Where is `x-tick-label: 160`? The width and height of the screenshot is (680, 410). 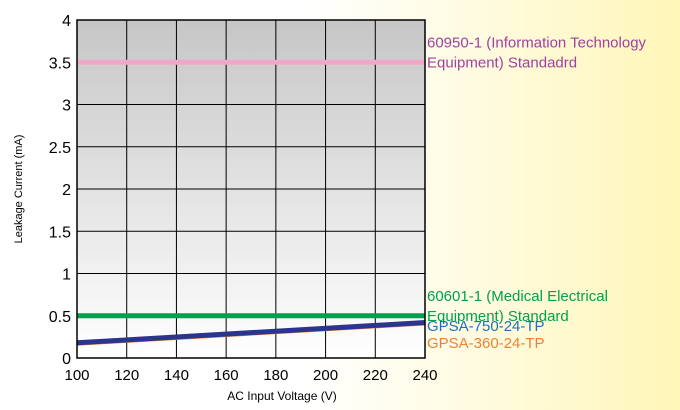 x-tick-label: 160 is located at coordinates (226, 375).